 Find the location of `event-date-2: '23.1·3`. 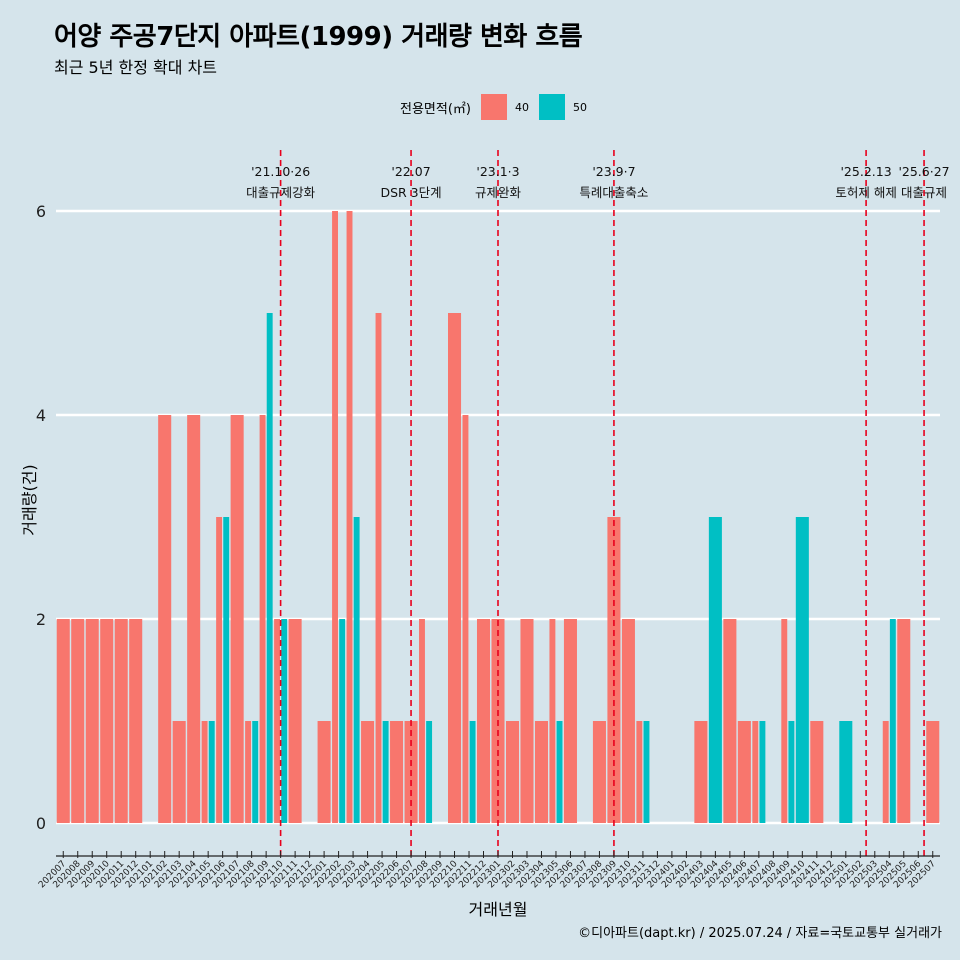

event-date-2: '23.1·3 is located at coordinates (497, 171).